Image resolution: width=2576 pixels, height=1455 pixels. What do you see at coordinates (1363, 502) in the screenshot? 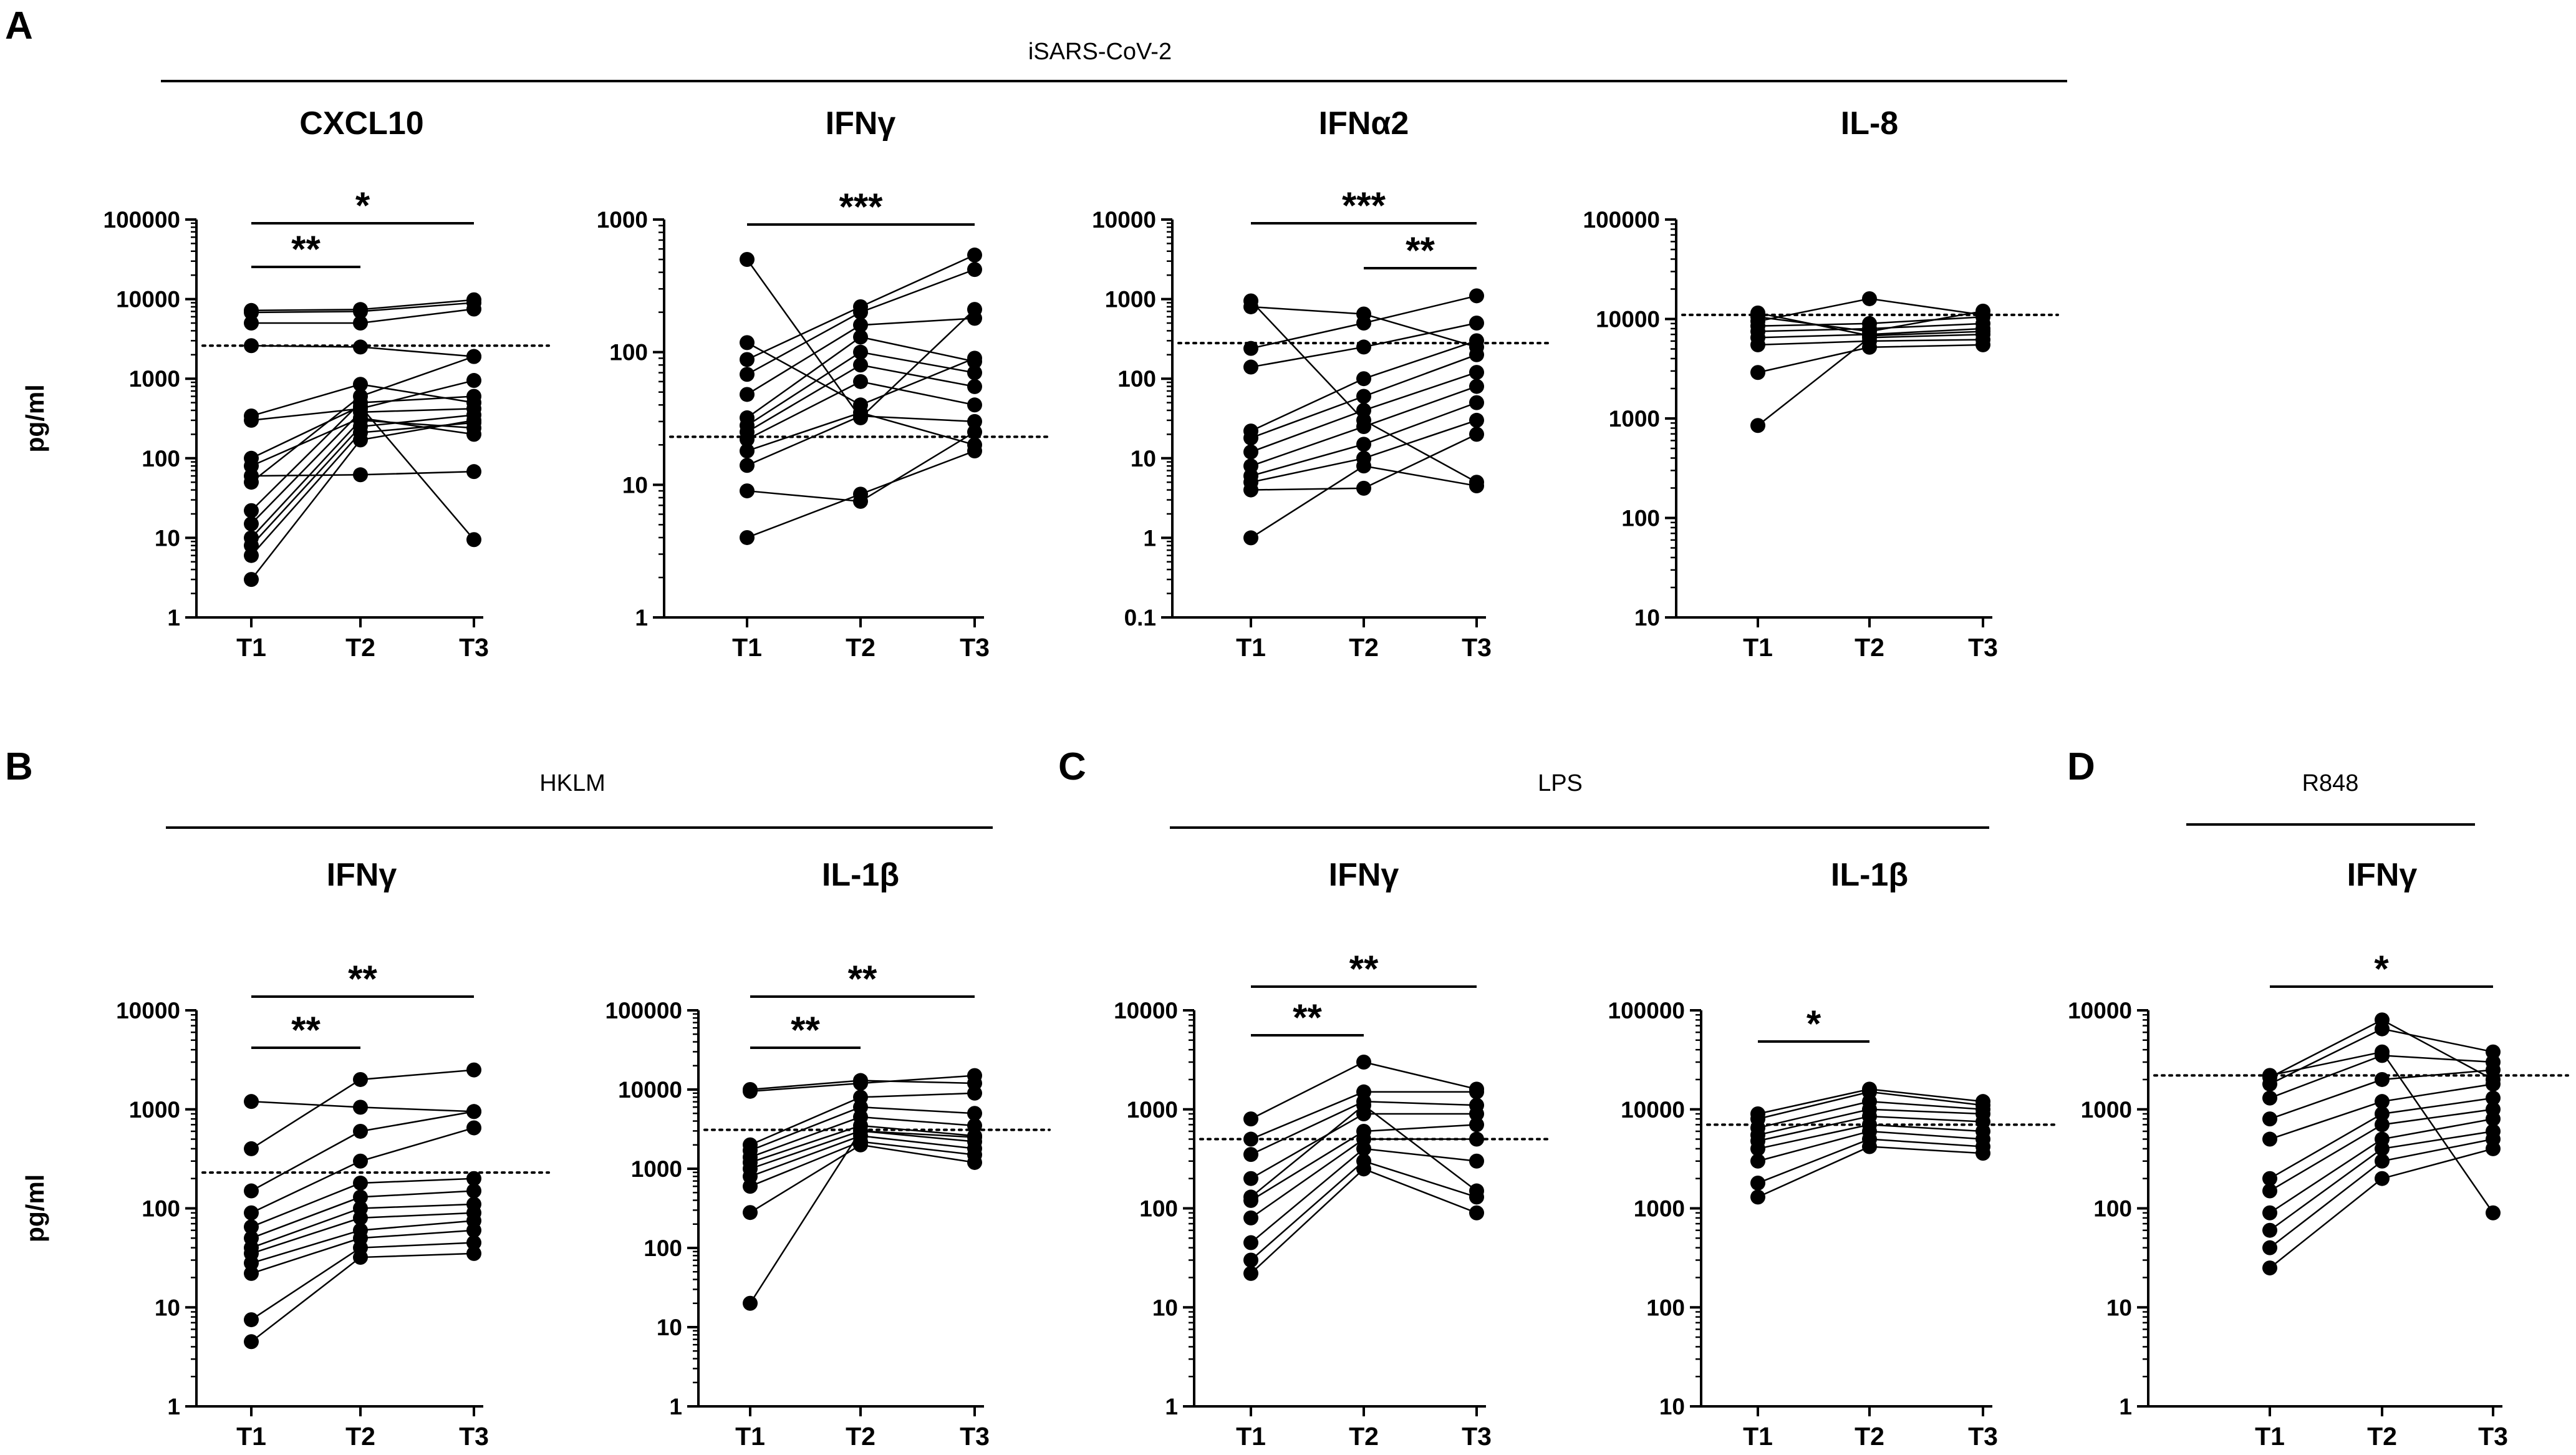
I see `series-line` at bounding box center [1363, 502].